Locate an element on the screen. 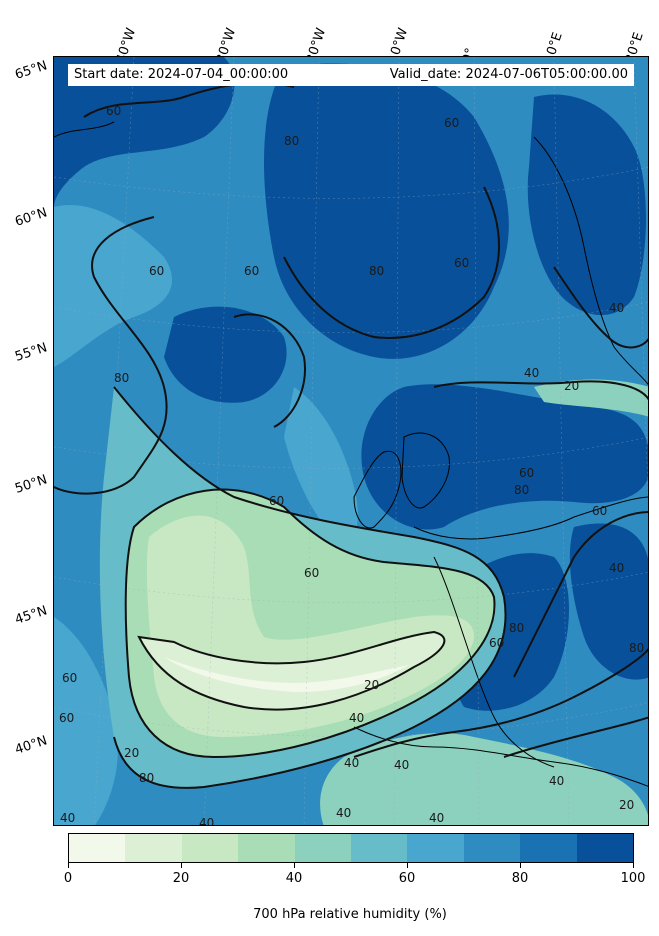 The height and width of the screenshot is (936, 659). lat-label-40n: 40°N is located at coordinates (31, 745).